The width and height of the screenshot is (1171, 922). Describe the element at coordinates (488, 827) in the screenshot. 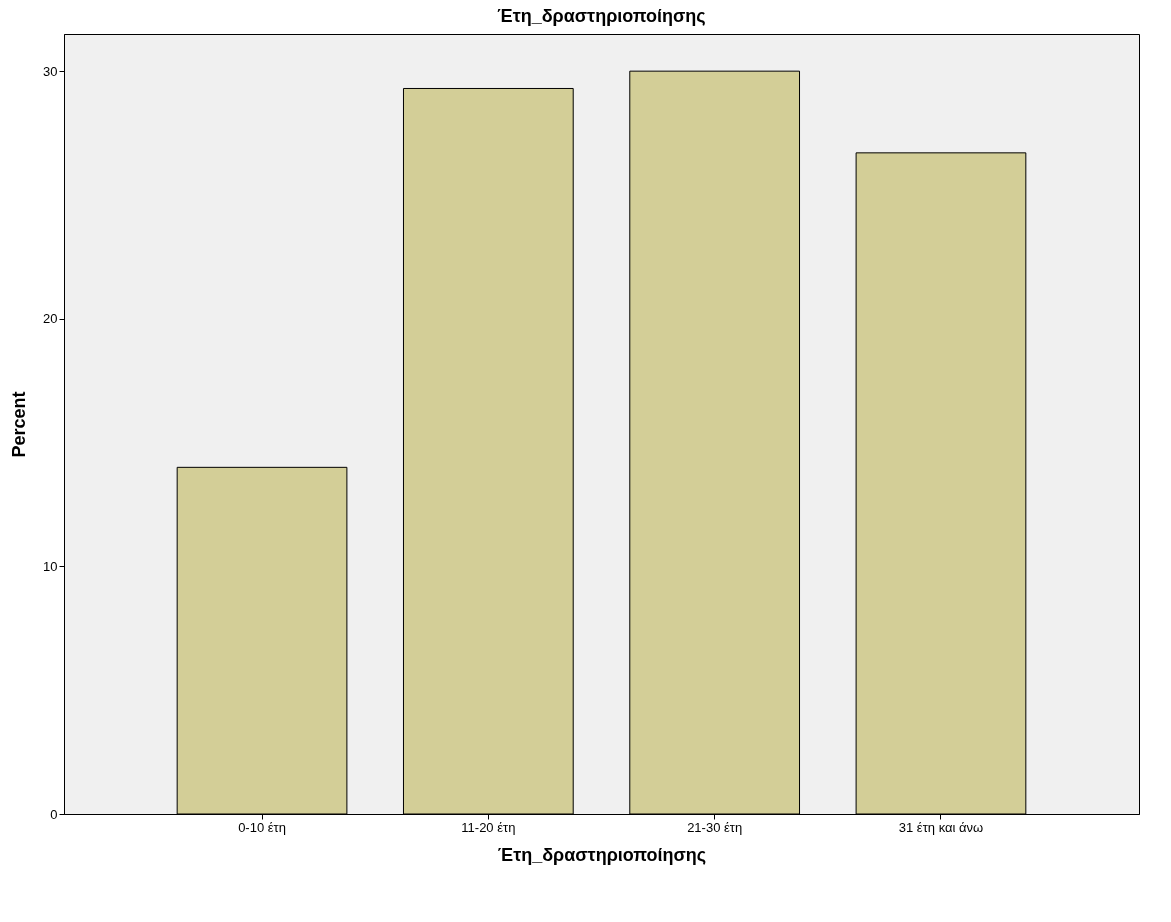

I see `x-tick-label: 11-20 έτη` at that location.